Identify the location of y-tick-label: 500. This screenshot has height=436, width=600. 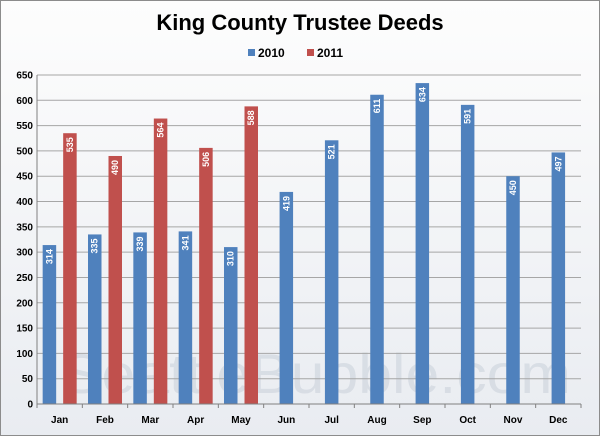
(24, 151).